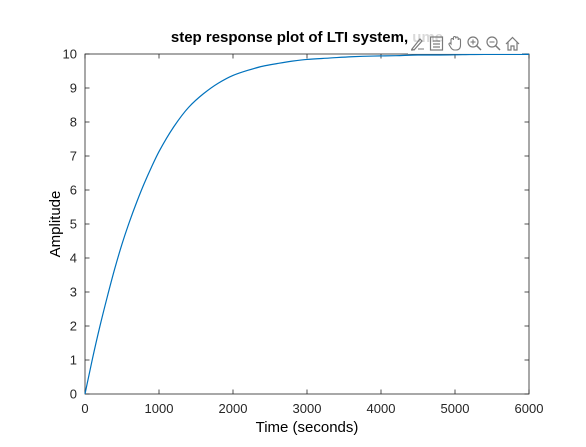 The image size is (586, 447). I want to click on axes-toolbar, so click(465, 43).